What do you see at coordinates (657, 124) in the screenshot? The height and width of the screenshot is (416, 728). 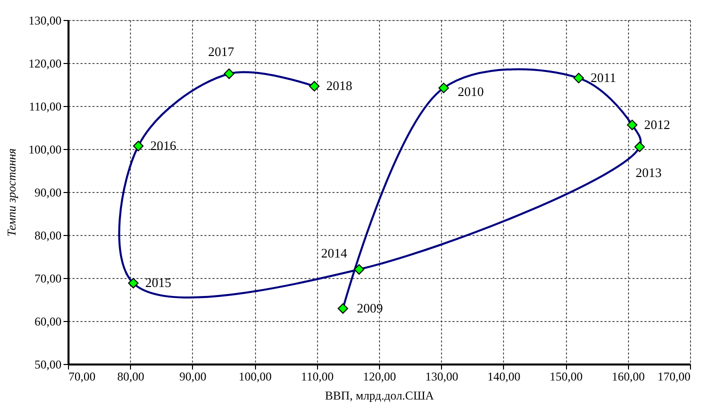 I see `annotation: 2012` at bounding box center [657, 124].